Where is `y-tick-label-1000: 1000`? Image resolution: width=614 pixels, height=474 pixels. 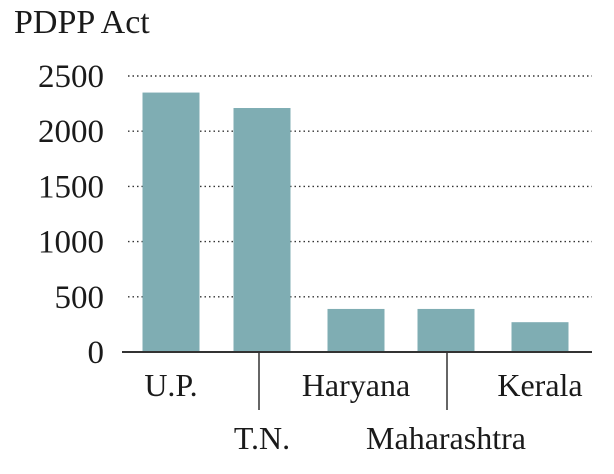
y-tick-label-1000: 1000 is located at coordinates (71, 243).